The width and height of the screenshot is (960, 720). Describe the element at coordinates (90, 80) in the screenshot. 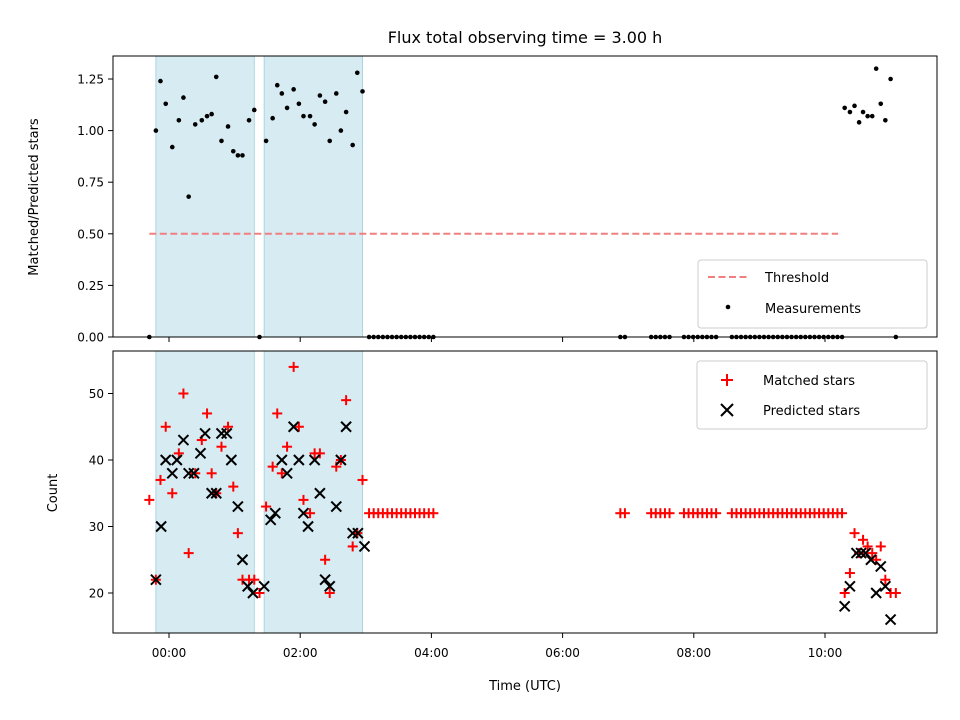

I see `top-ytick-label-5: 1.25` at that location.